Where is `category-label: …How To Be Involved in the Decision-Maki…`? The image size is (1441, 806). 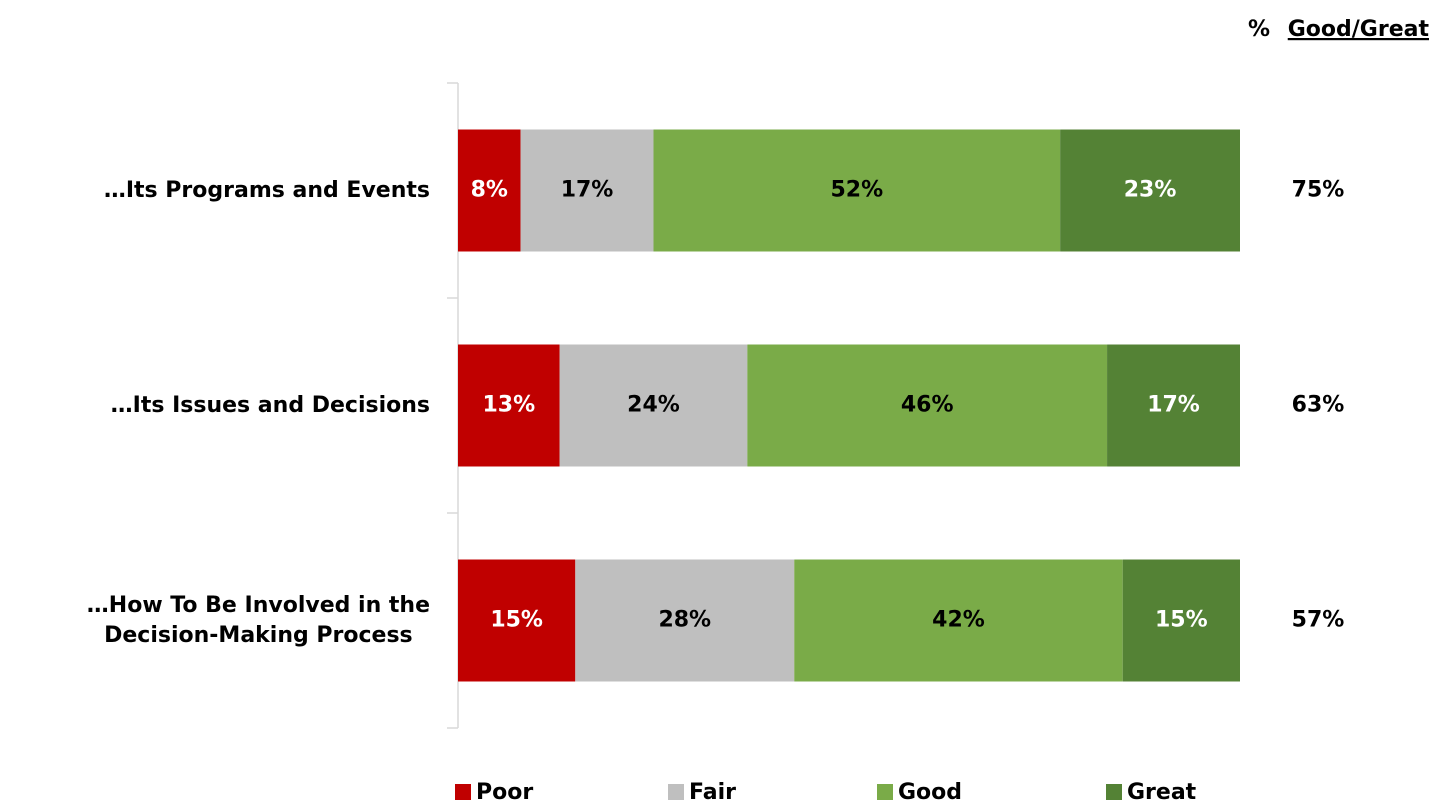 category-label: …How To Be Involved in the Decision-Maki… is located at coordinates (258, 620).